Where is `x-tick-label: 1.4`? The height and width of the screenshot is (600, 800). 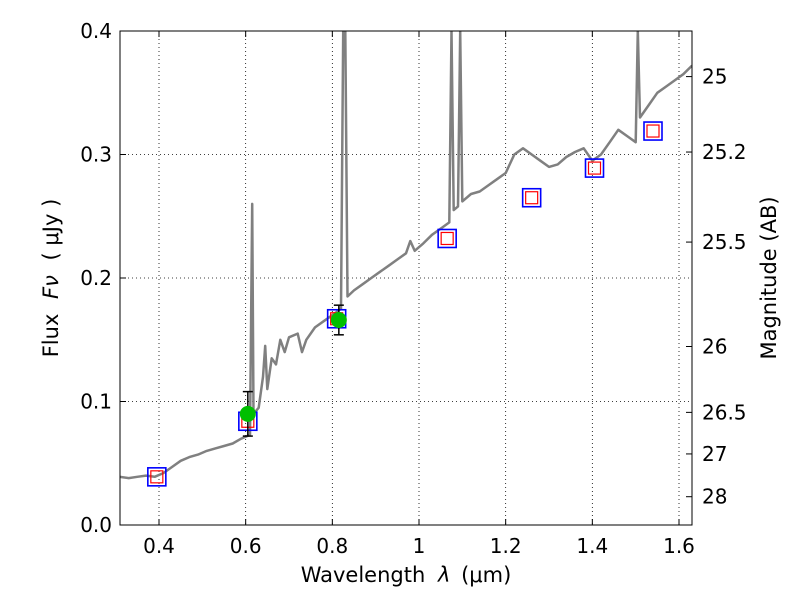 x-tick-label: 1.4 is located at coordinates (592, 546).